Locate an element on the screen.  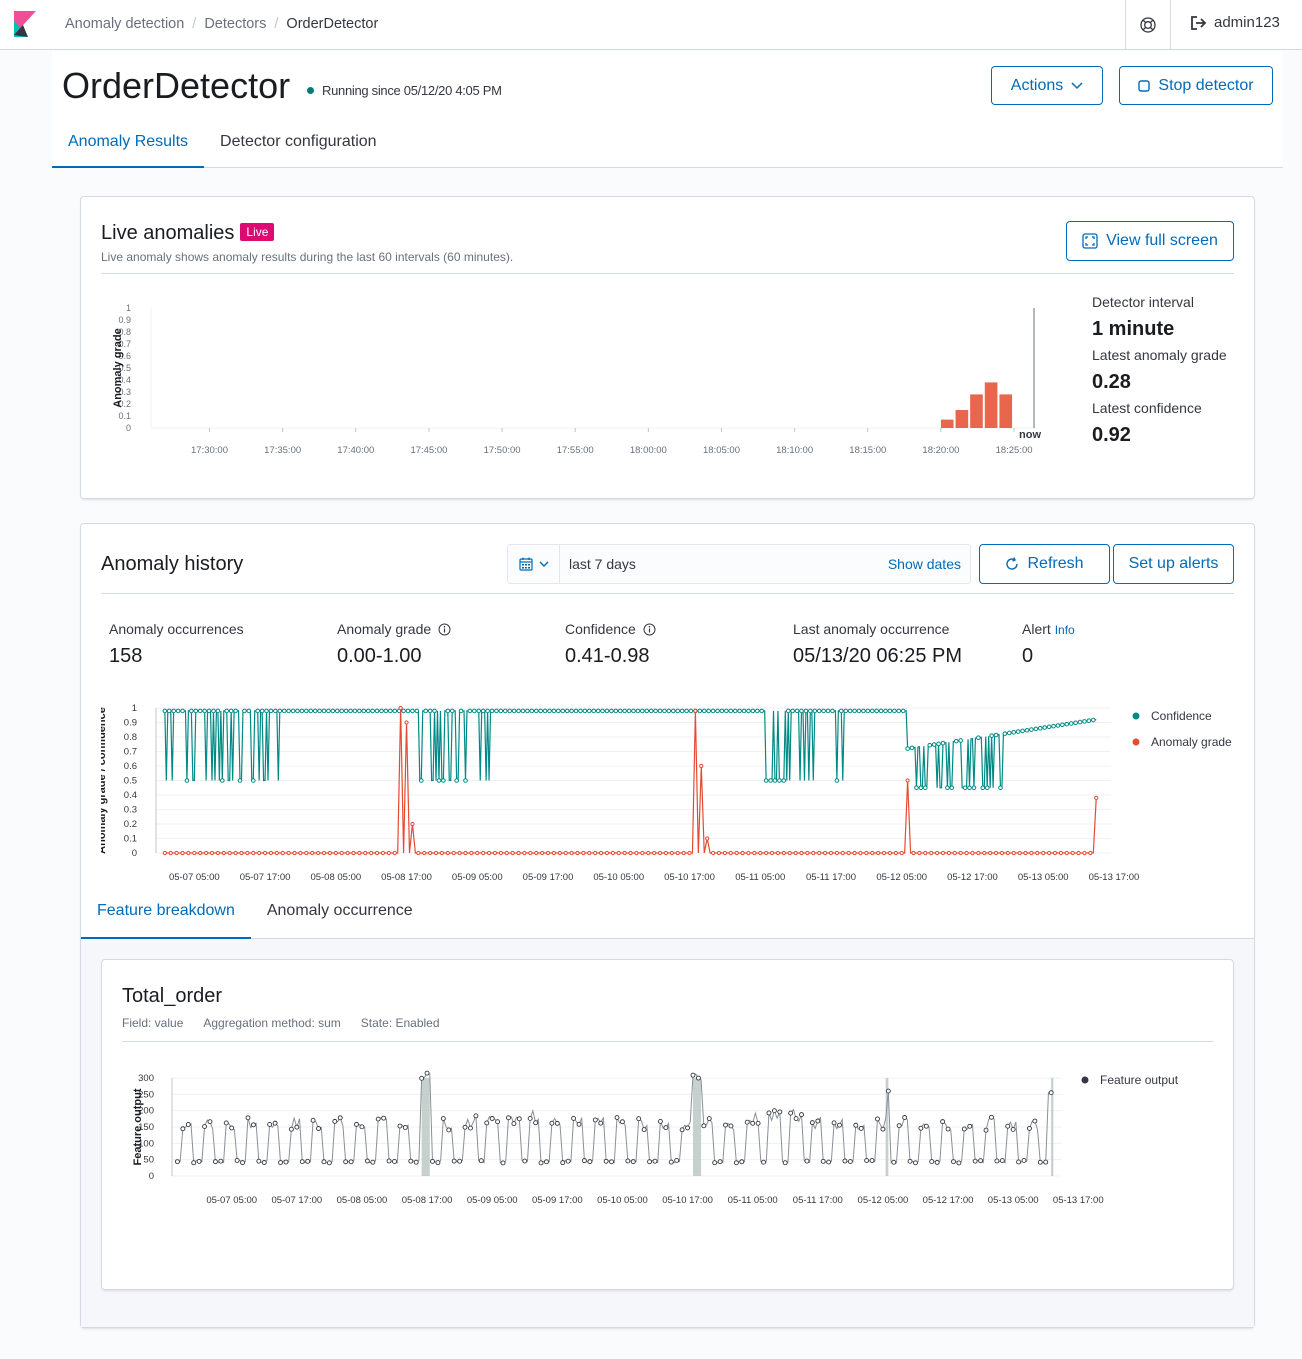
view-full-screen-button: View full screen is located at coordinates (1150, 241).